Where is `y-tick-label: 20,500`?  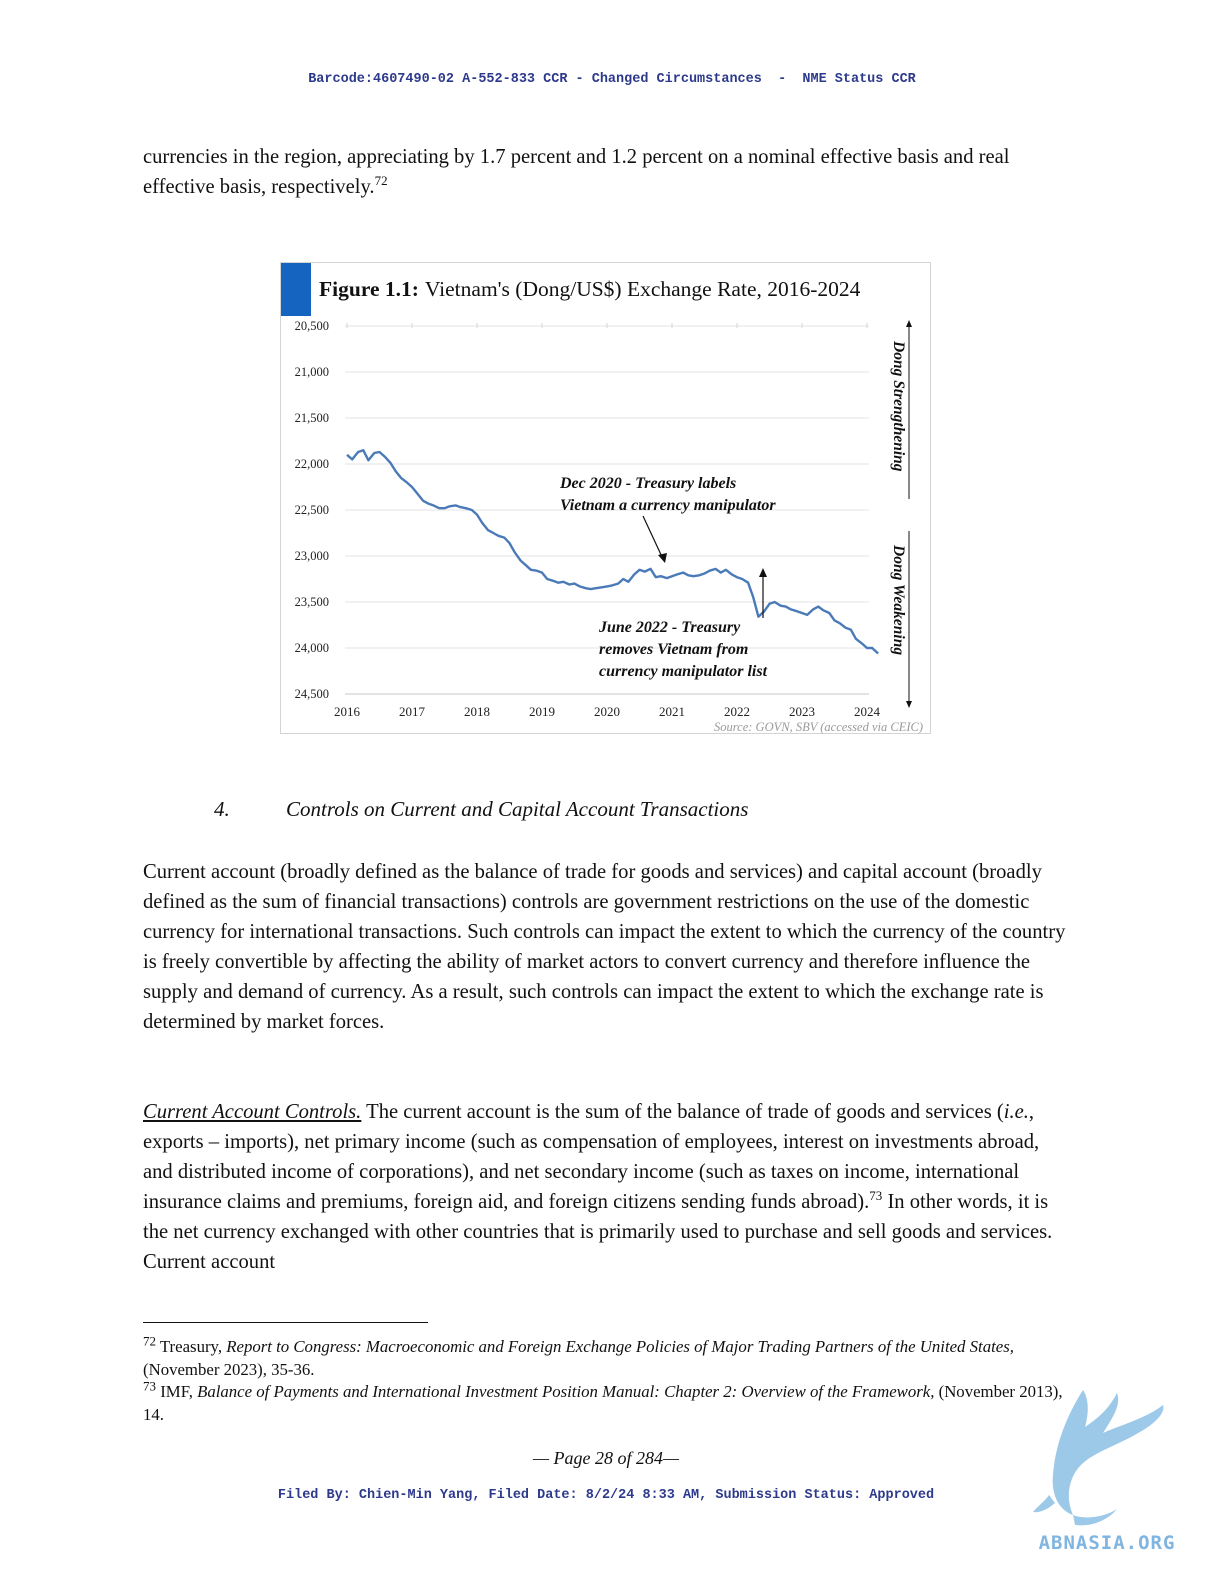
y-tick-label: 20,500 is located at coordinates (312, 326).